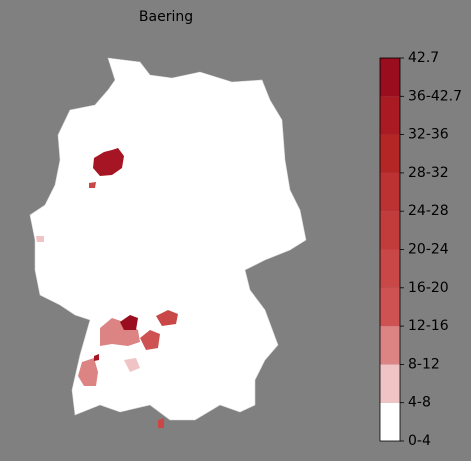 This screenshot has height=461, width=471. I want to click on colorbar-label: 32-36, so click(428, 135).